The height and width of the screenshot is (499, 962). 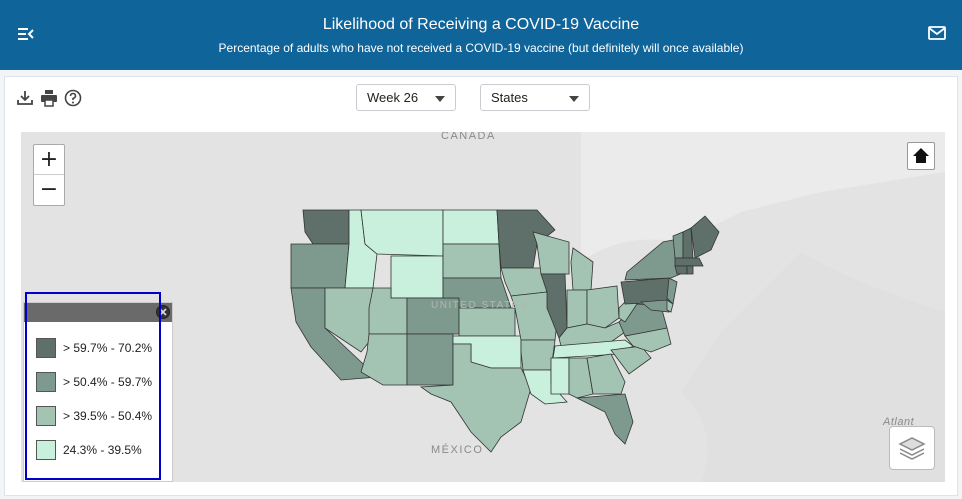 I want to click on state-ma, so click(x=689, y=262).